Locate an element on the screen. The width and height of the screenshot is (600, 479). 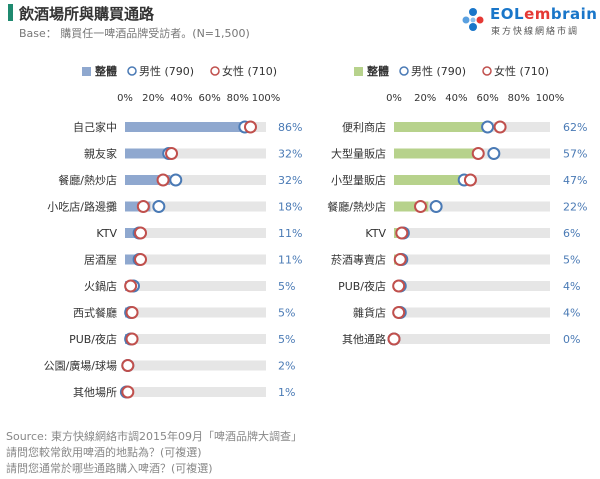
right-category-label: 其他通路 is located at coordinates (364, 339).